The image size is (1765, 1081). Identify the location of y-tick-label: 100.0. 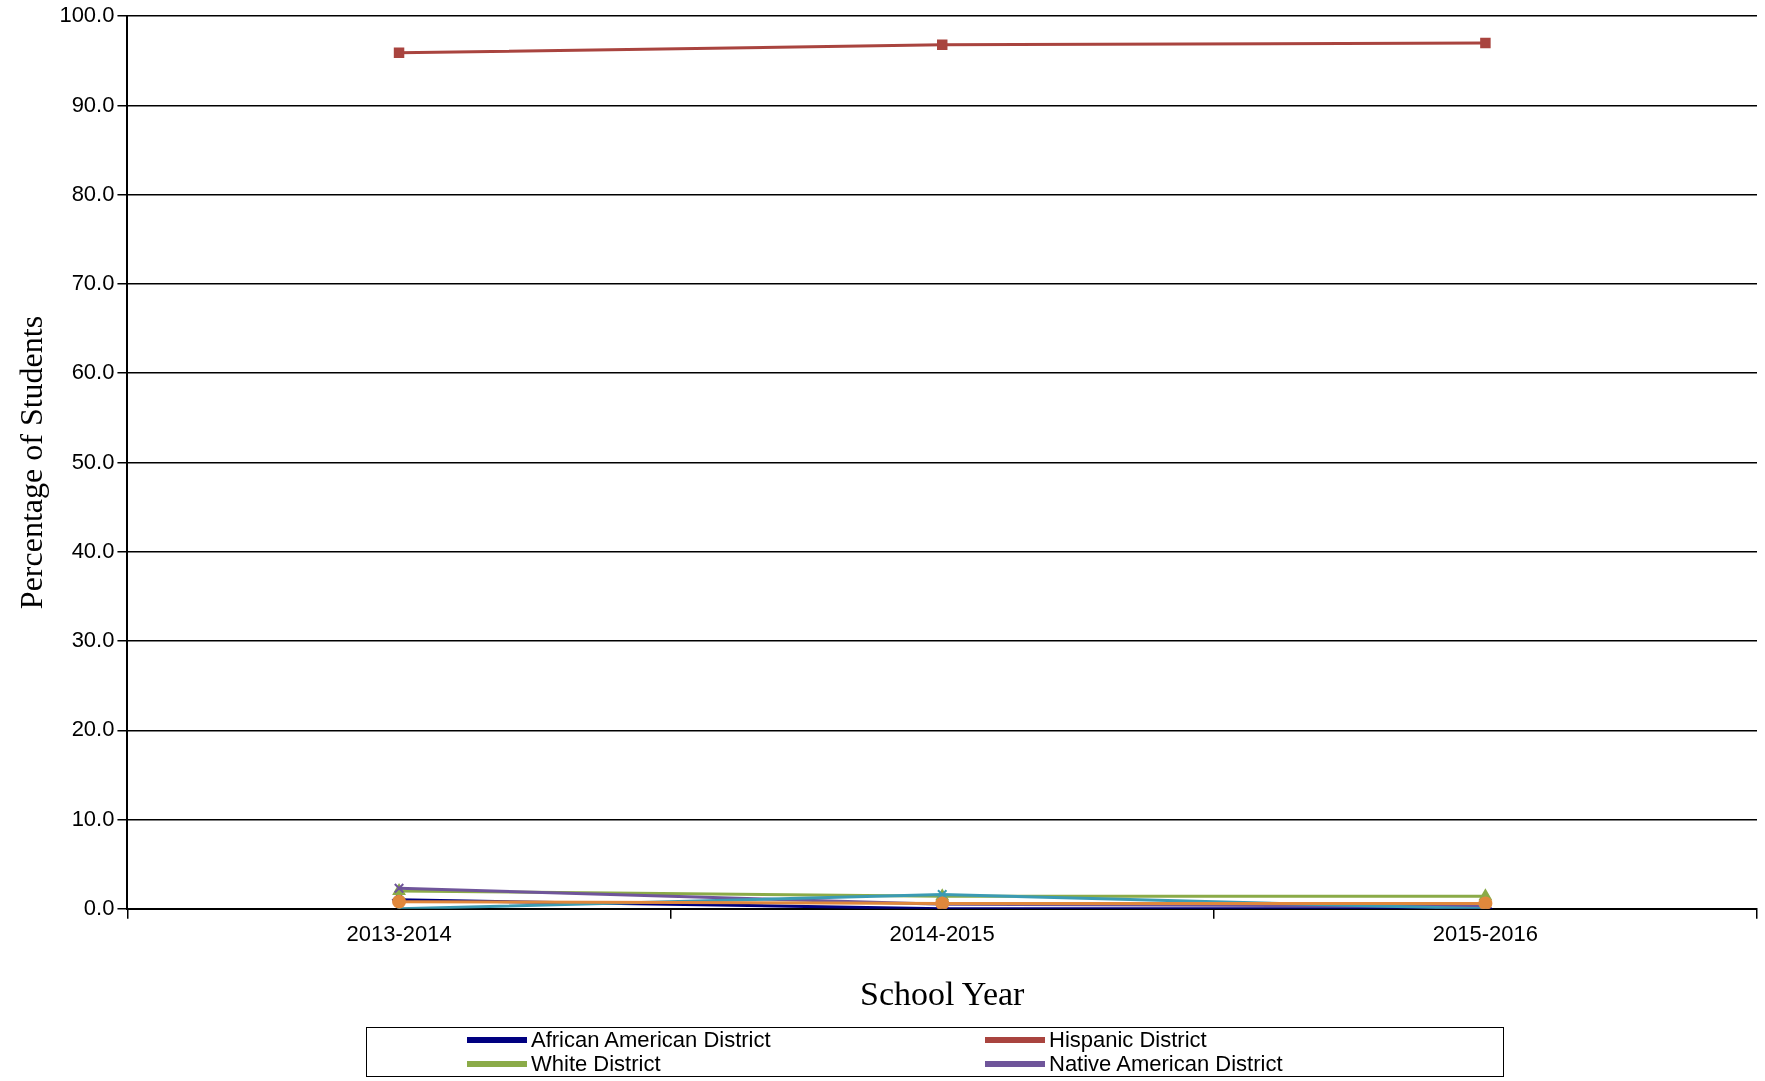
(87, 15).